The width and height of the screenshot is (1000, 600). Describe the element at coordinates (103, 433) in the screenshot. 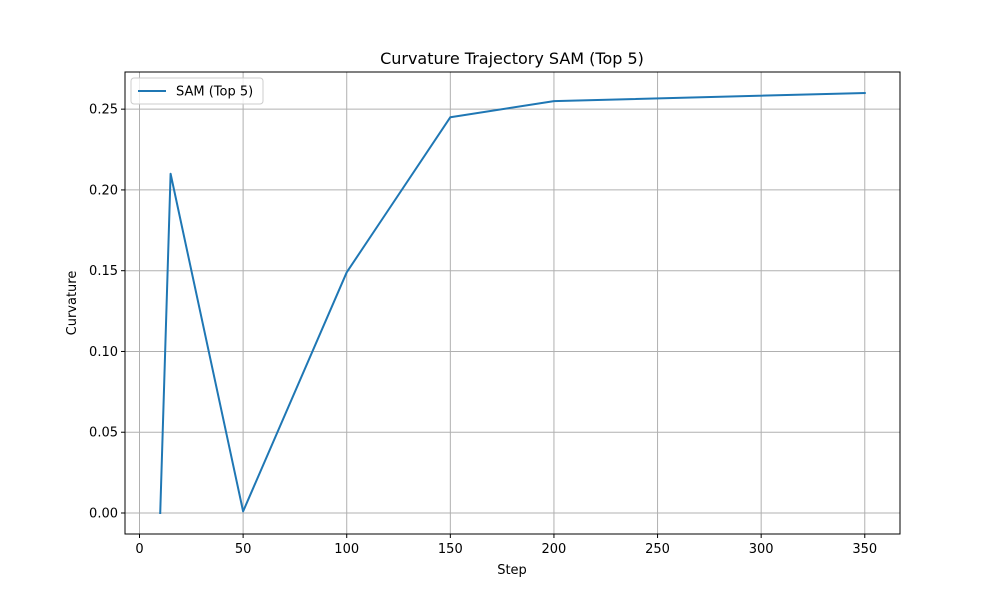

I see `y-tick-label: 0.05` at that location.